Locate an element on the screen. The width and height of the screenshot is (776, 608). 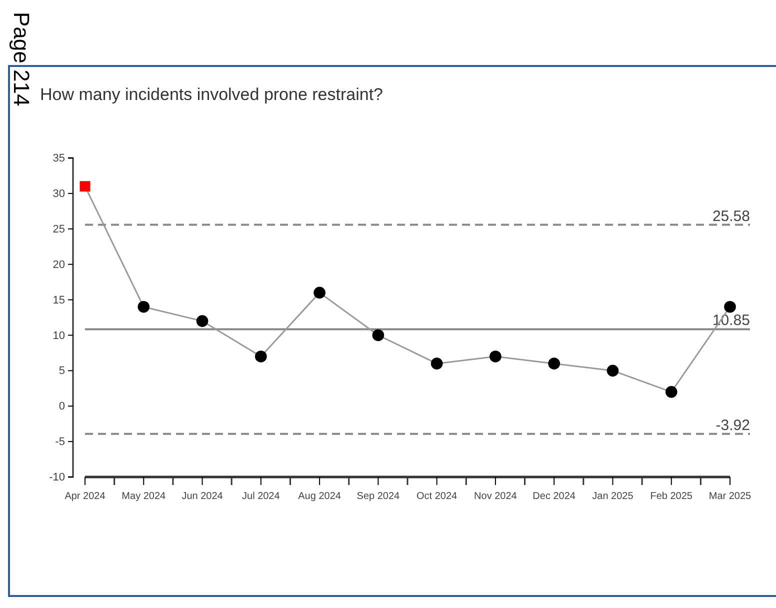
x-tick-label: Feb 2025 is located at coordinates (671, 496).